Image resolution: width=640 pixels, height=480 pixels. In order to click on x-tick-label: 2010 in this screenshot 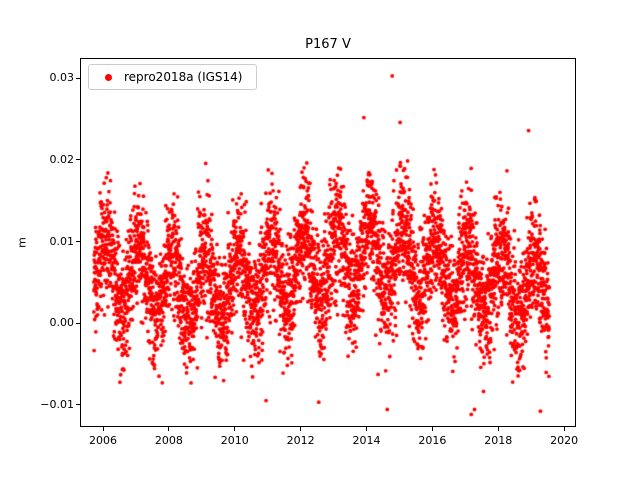, I will do `click(234, 440)`.